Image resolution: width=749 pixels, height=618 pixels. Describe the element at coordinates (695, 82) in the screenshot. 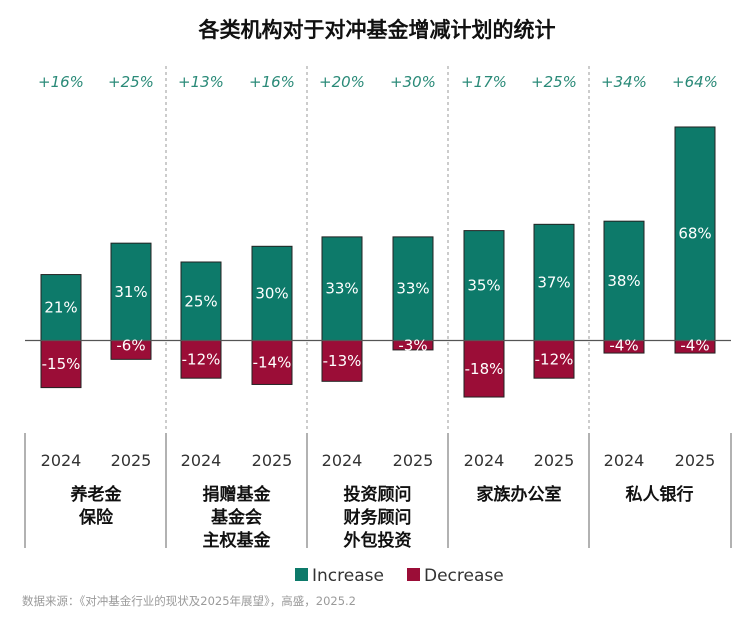

I see `net-change-label: +64%` at that location.